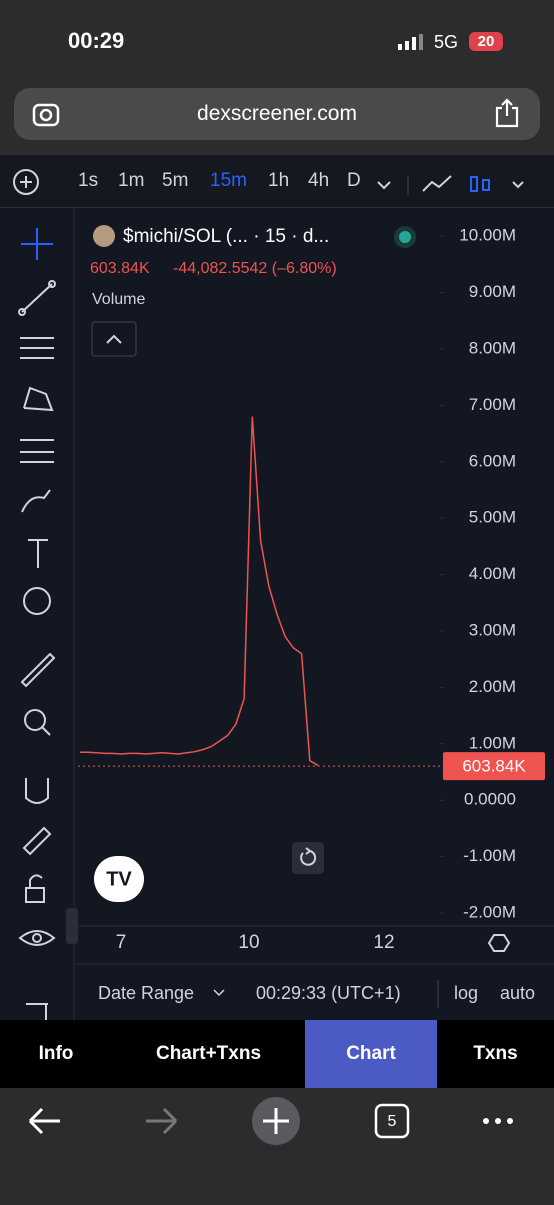  I want to click on status-bar: 00:29 5G 20, so click(277, 40).